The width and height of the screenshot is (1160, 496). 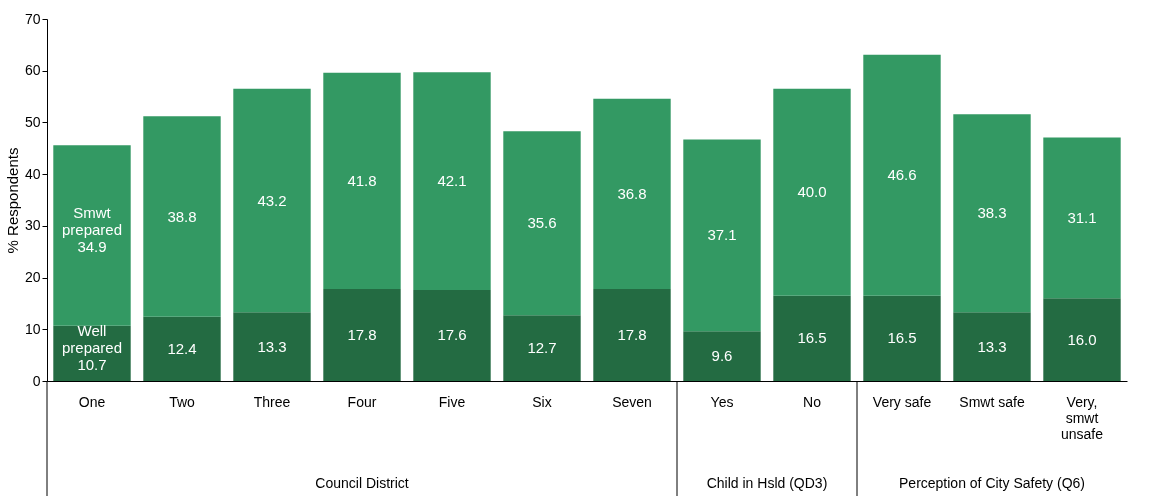 What do you see at coordinates (632, 401) in the screenshot?
I see `x-tick-label: Seven` at bounding box center [632, 401].